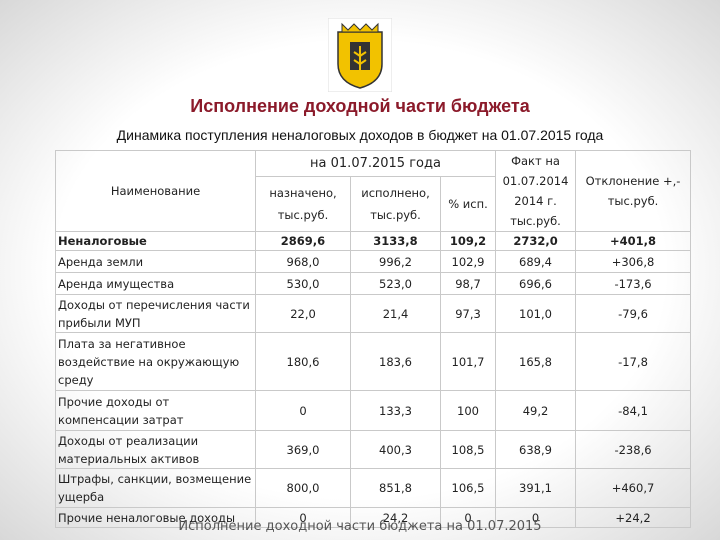 This screenshot has height=540, width=720. Describe the element at coordinates (395, 241) in the screenshot. I see `table-cell: 3133,8` at that location.